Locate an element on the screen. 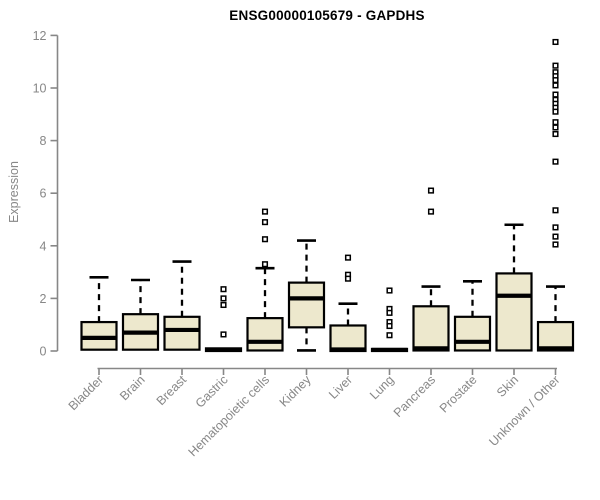  x-tick-label: Breast is located at coordinates (172, 390).